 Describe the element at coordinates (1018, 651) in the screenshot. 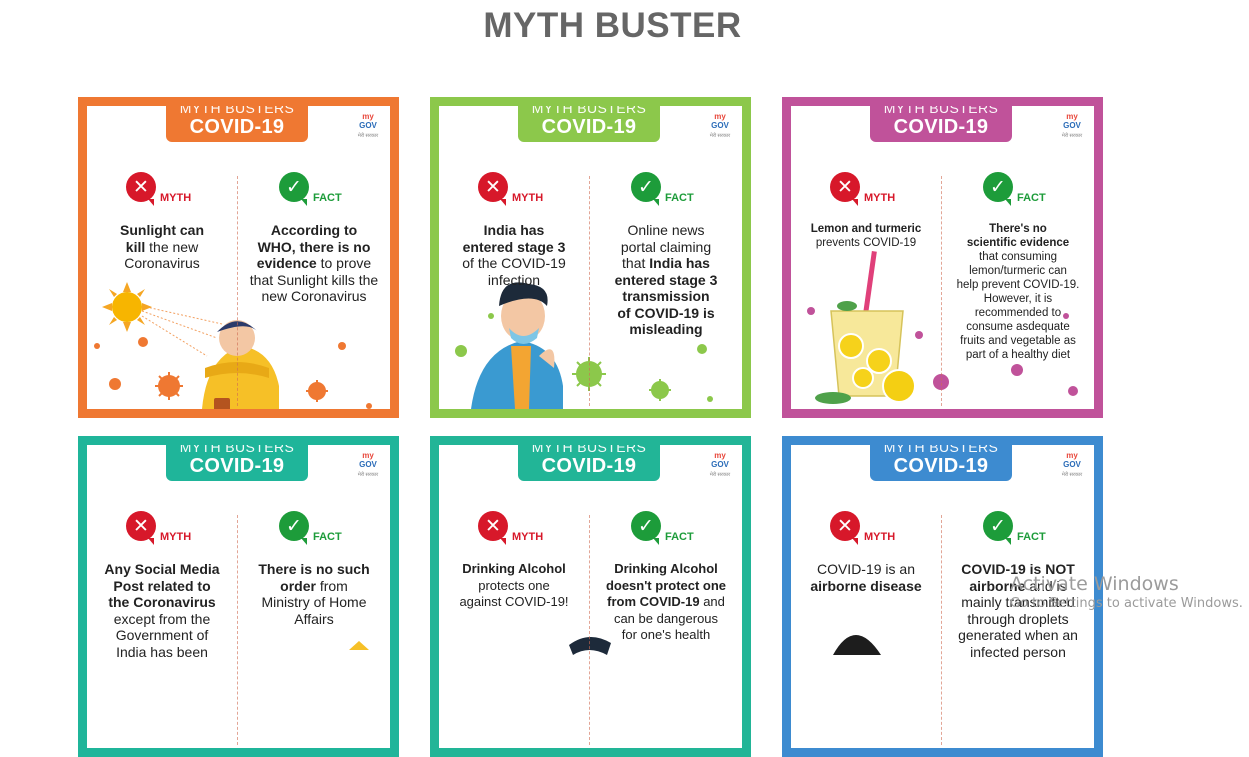

I see `fact-line: infected person` at that location.